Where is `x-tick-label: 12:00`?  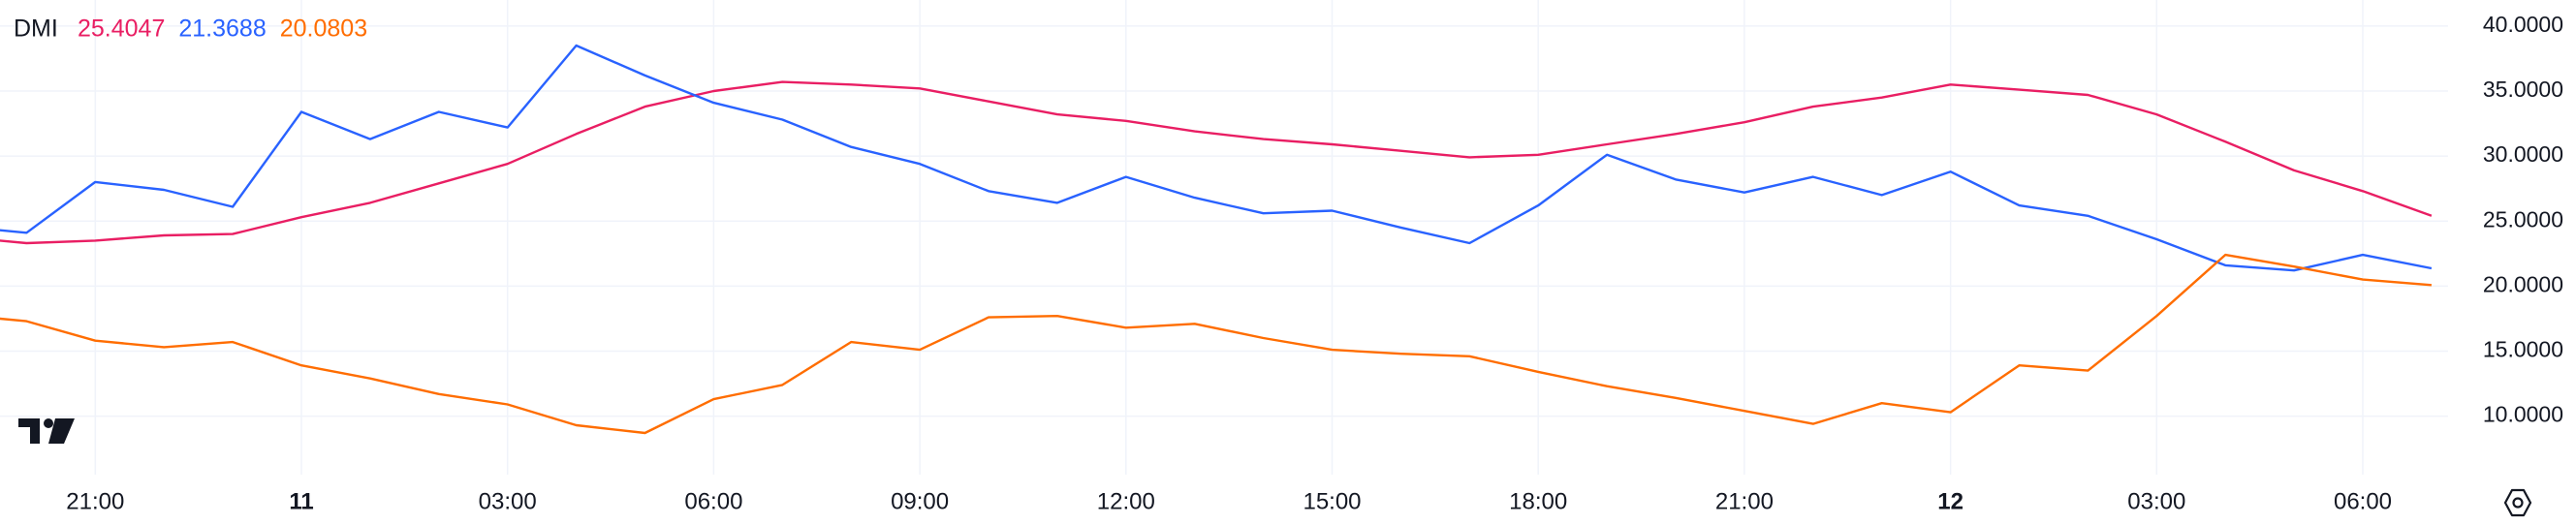
x-tick-label: 12:00 is located at coordinates (1126, 501).